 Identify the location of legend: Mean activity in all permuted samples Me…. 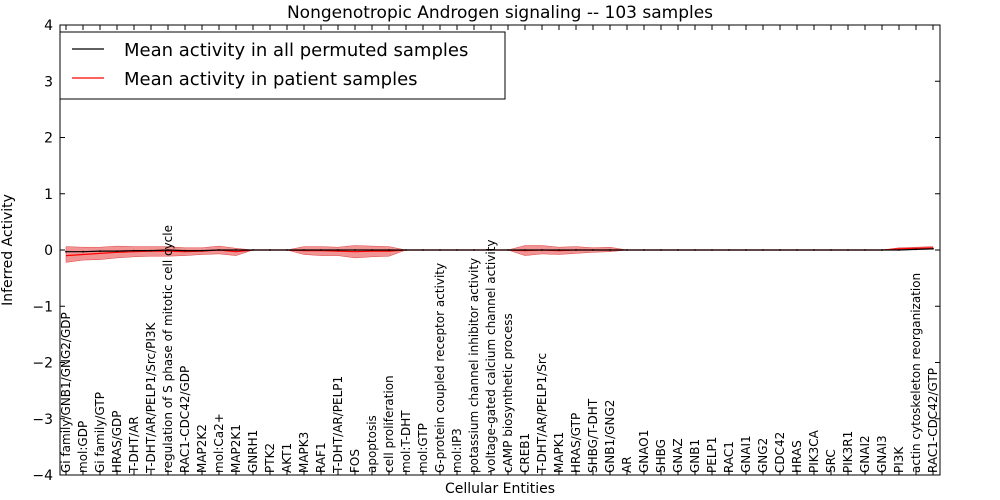
(282, 65).